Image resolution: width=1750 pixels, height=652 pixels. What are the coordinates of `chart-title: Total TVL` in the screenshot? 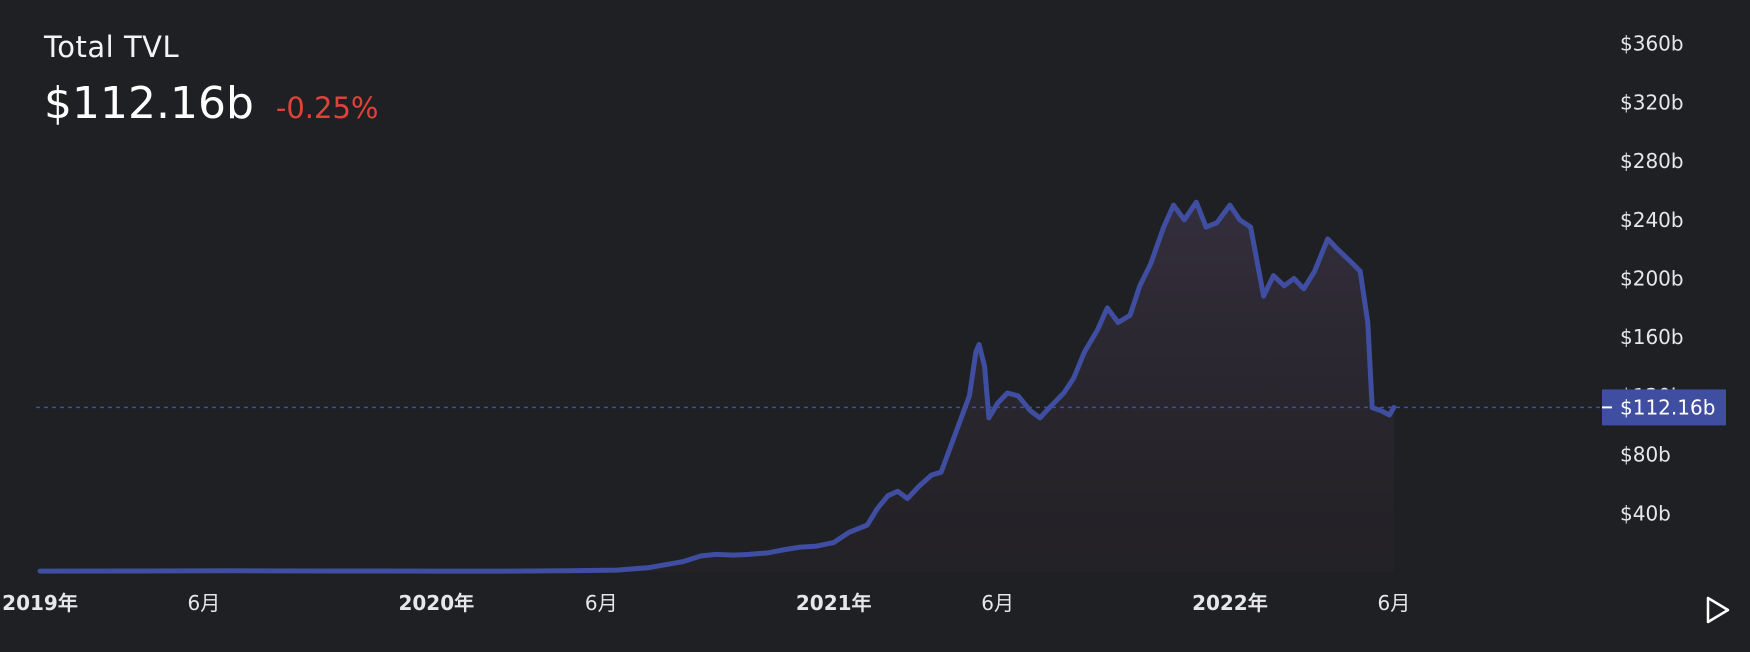 It's located at (112, 47).